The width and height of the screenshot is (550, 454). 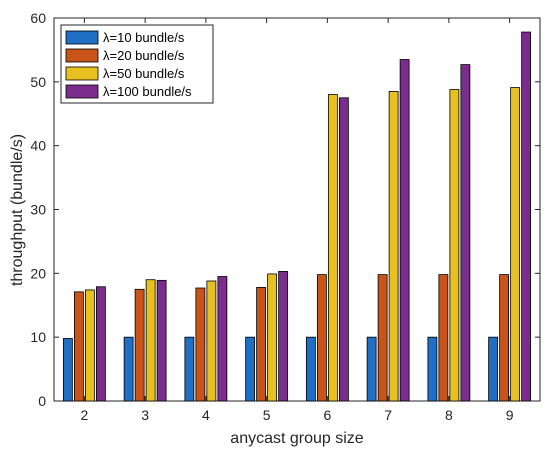 I want to click on x-tick-label: 2, so click(x=84, y=415).